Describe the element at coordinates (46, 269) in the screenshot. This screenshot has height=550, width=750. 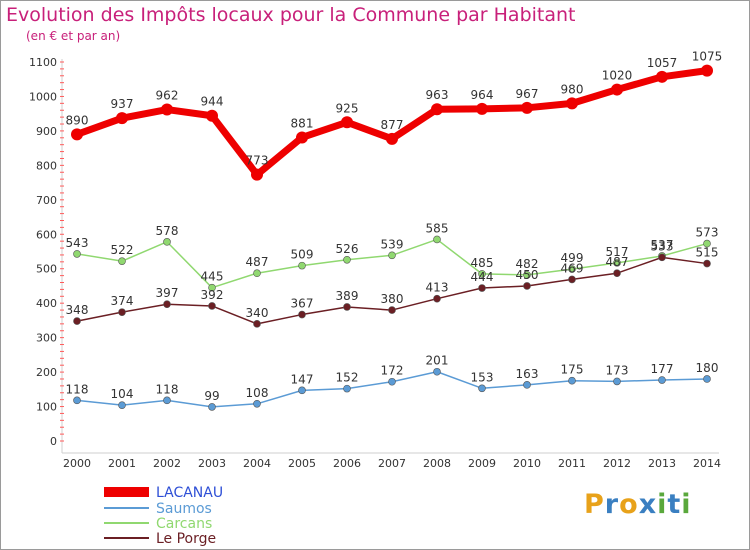
I see `y-tick-label: 500` at that location.